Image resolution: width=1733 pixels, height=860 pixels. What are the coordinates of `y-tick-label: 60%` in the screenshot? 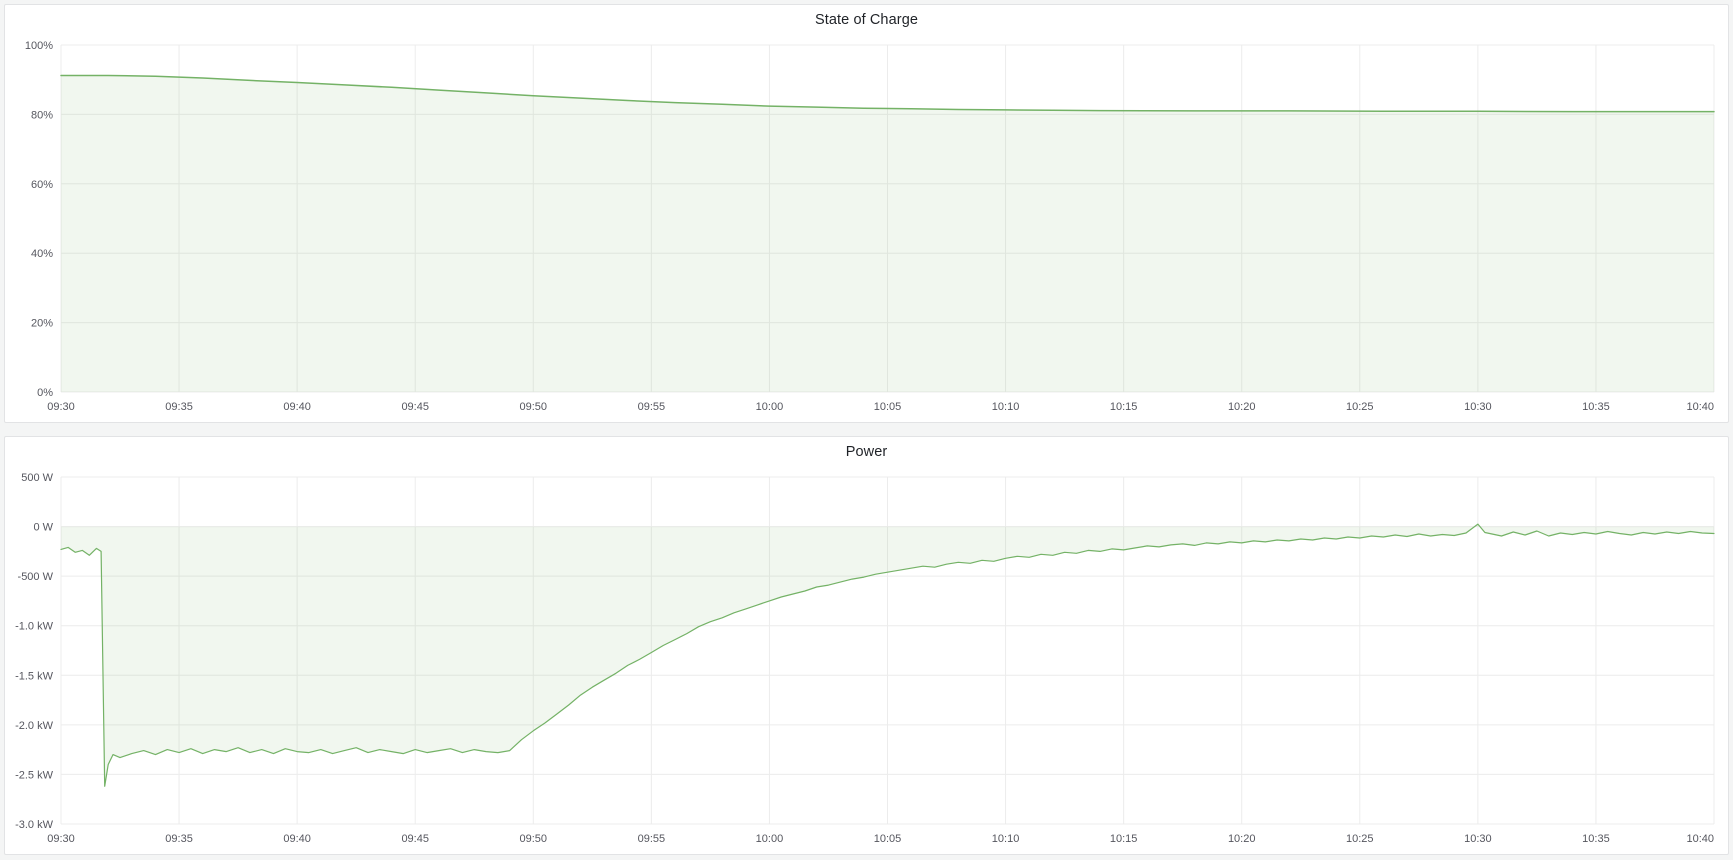 It's located at (42, 185).